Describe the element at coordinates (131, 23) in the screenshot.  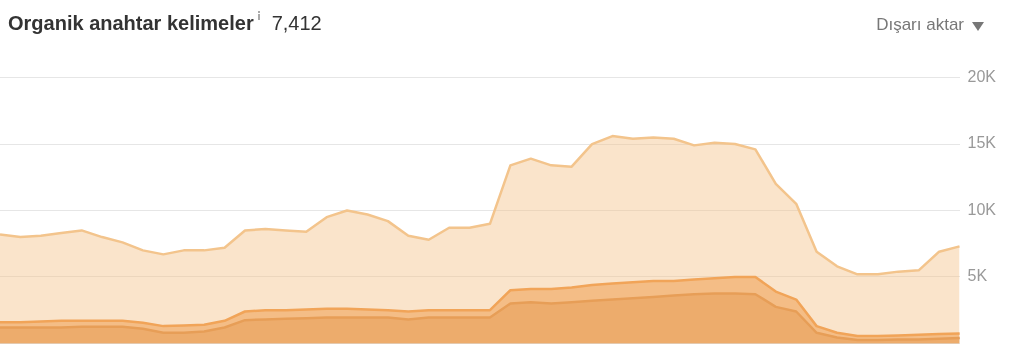
I see `chart-title: Organik anahtar kelimeler` at that location.